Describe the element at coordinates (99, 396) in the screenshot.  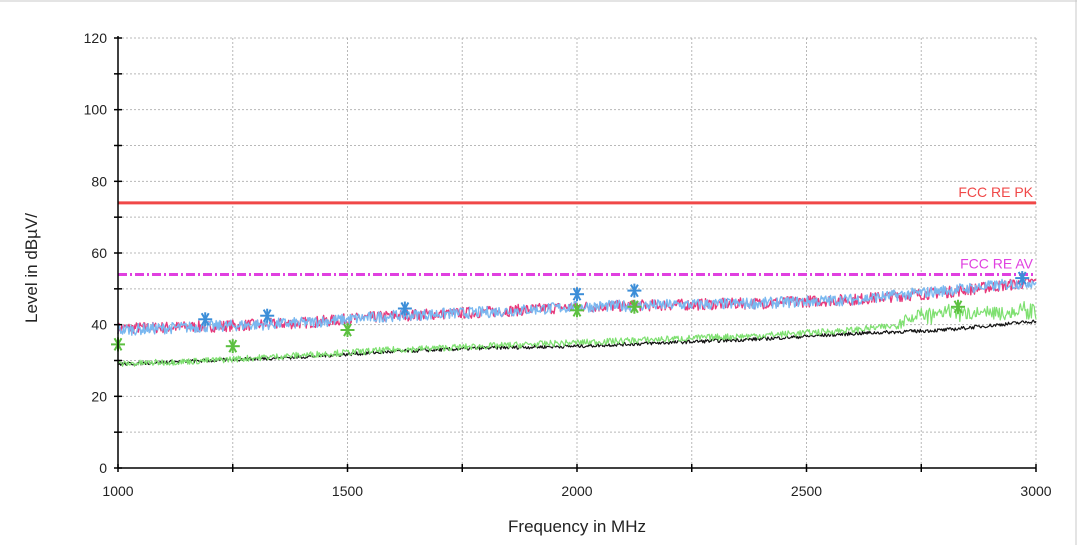
I see `y-tick-label: 20` at that location.